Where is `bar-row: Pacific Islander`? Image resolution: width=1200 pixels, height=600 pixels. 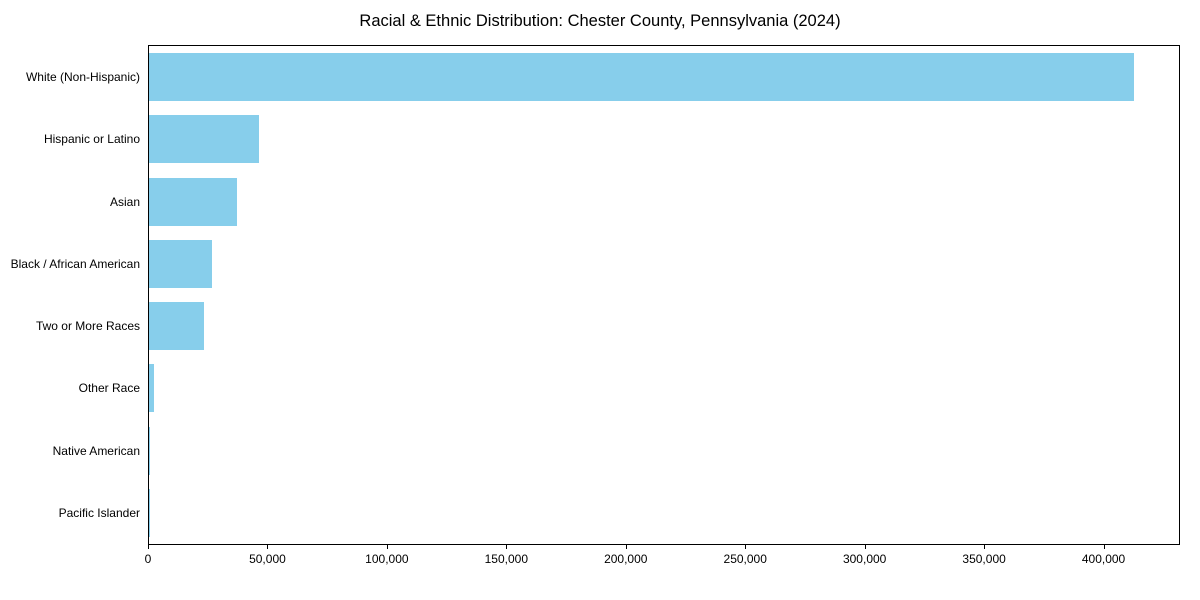
bar-row: Pacific Islander is located at coordinates (619, 513).